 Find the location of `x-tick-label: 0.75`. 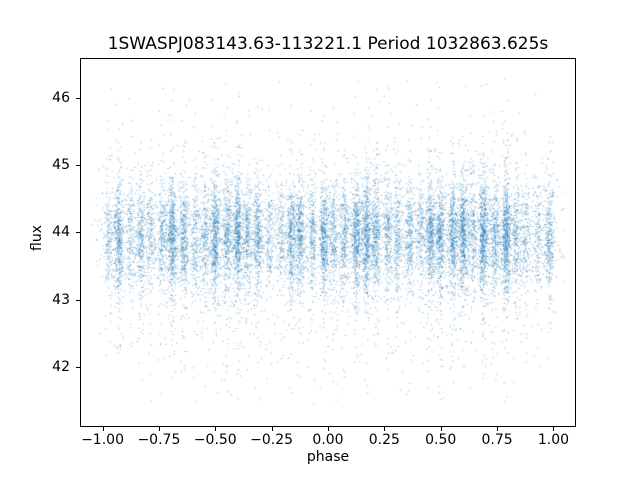

x-tick-label: 0.75 is located at coordinates (497, 440).